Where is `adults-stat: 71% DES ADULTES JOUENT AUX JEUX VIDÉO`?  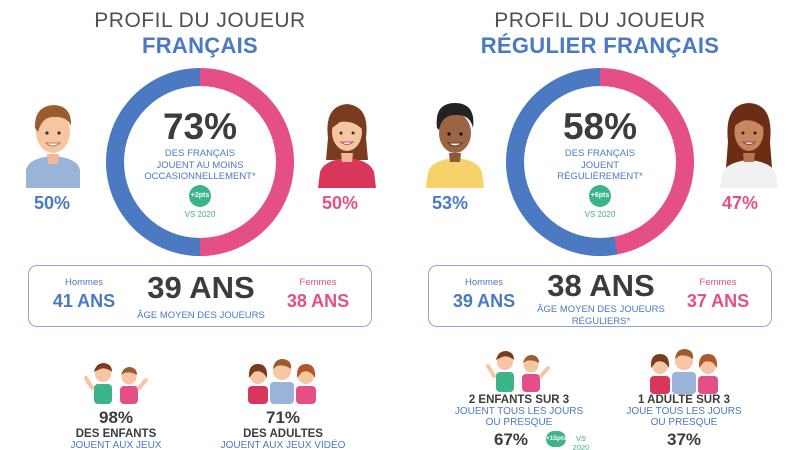 adults-stat: 71% DES ADULTES JOUENT AUX JEUX VIDÉO is located at coordinates (283, 429).